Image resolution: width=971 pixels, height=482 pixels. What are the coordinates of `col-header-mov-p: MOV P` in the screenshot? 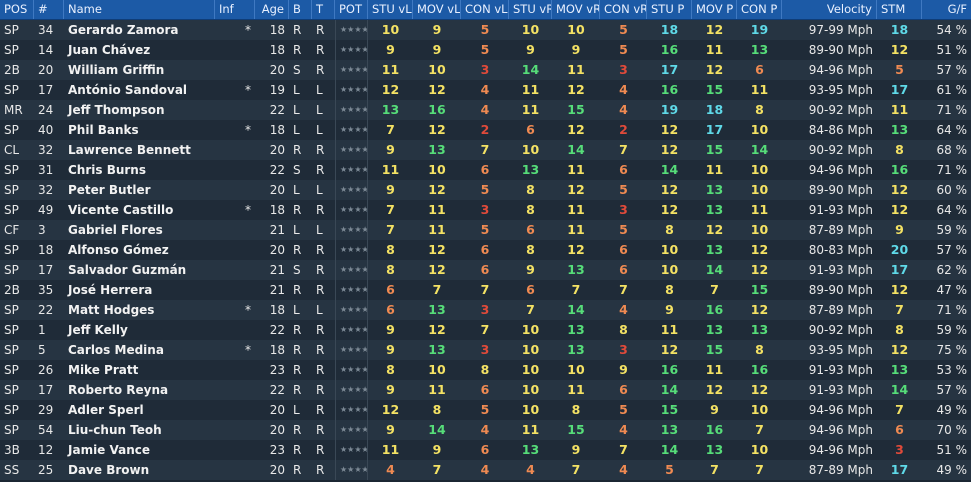 It's located at (714, 9).